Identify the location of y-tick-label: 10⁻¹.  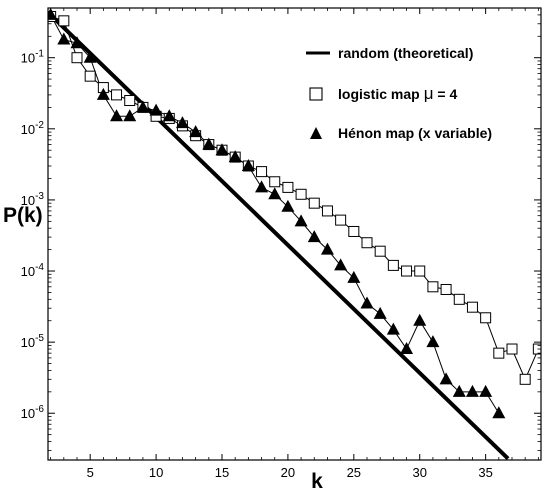
(33, 57).